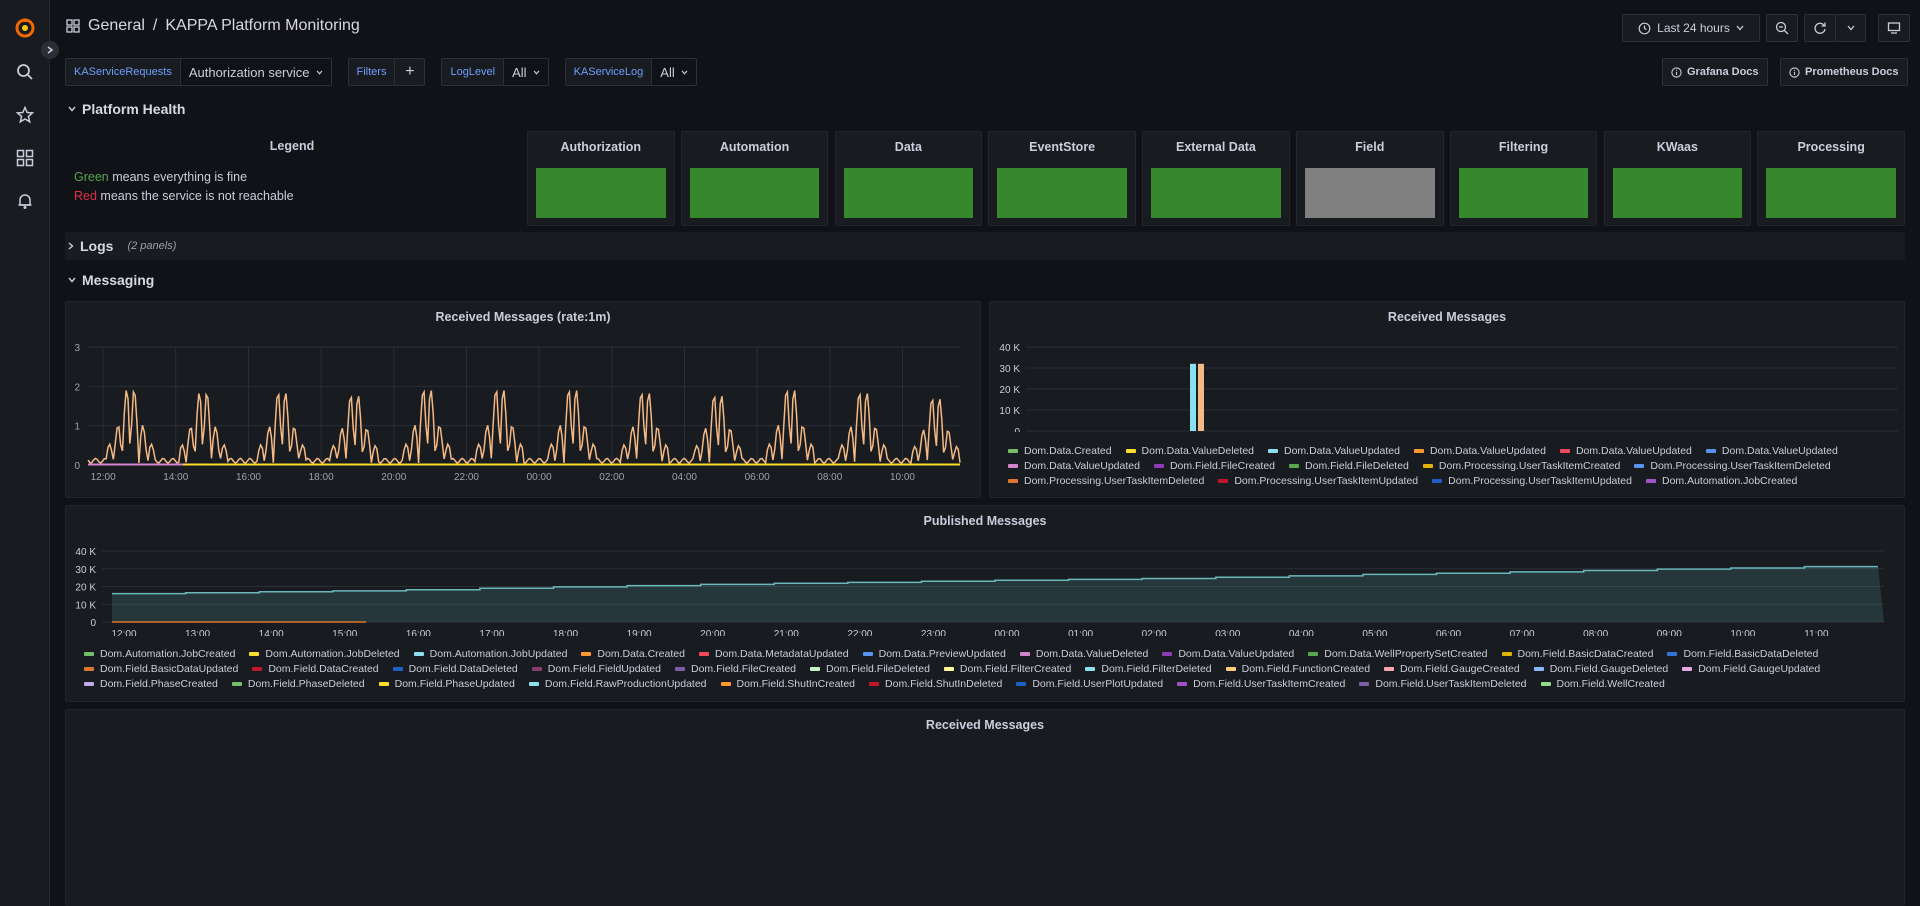  Describe the element at coordinates (1751, 669) in the screenshot. I see `legend-item: Dom.Field.GaugeUpdated` at that location.